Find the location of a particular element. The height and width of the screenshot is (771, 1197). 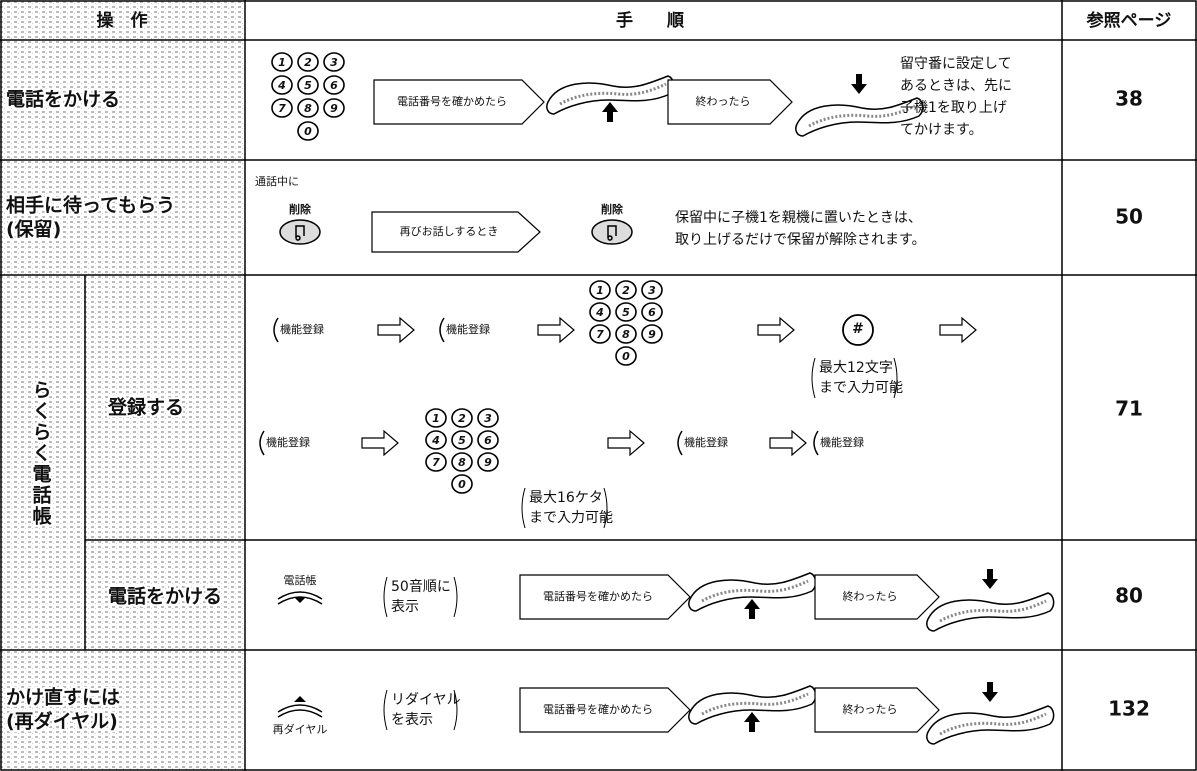

note-icon is located at coordinates (300, 233).